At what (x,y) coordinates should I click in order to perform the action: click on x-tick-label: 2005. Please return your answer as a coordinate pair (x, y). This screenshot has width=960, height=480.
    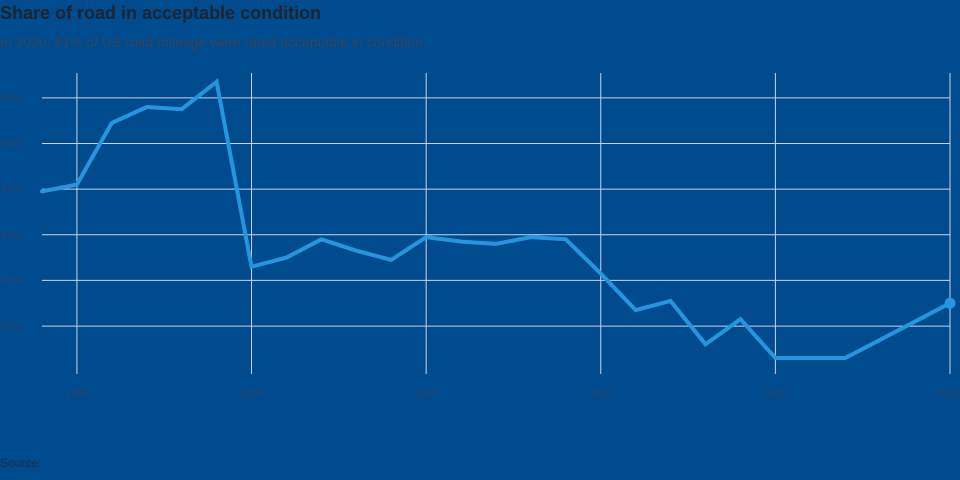
    Looking at the image, I should click on (426, 394).